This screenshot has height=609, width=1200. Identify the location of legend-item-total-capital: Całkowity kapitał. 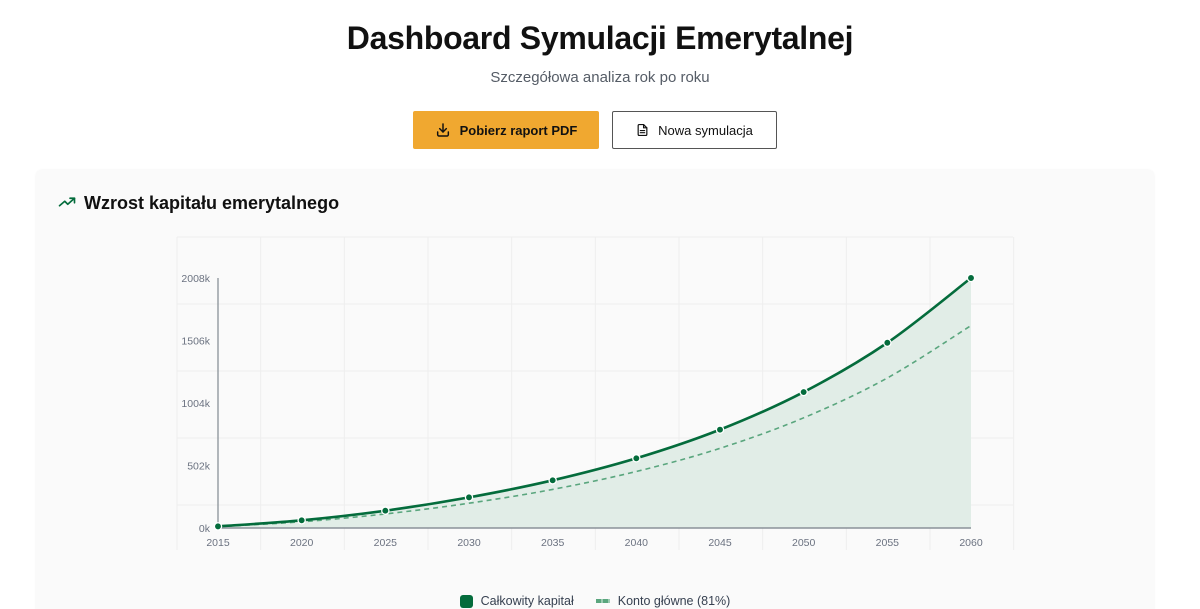
(516, 601).